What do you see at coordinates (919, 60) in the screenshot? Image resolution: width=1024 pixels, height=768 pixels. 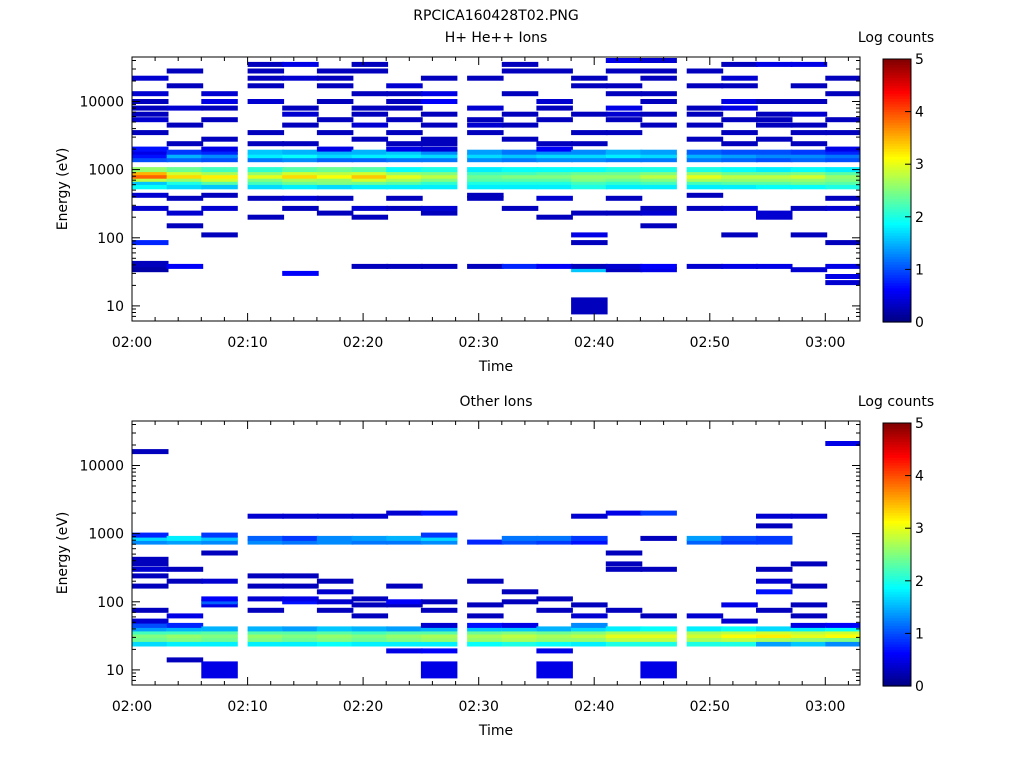 I see `colorbar-tick-label: 5` at bounding box center [919, 60].